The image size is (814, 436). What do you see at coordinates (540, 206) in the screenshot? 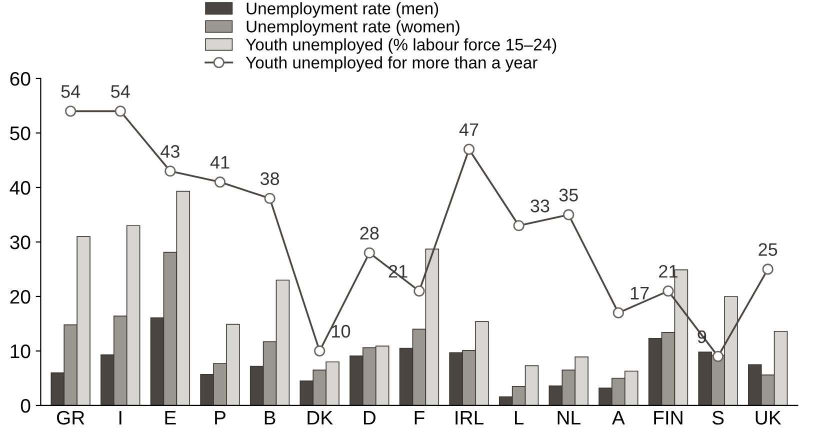
I see `data-label: 33` at bounding box center [540, 206].